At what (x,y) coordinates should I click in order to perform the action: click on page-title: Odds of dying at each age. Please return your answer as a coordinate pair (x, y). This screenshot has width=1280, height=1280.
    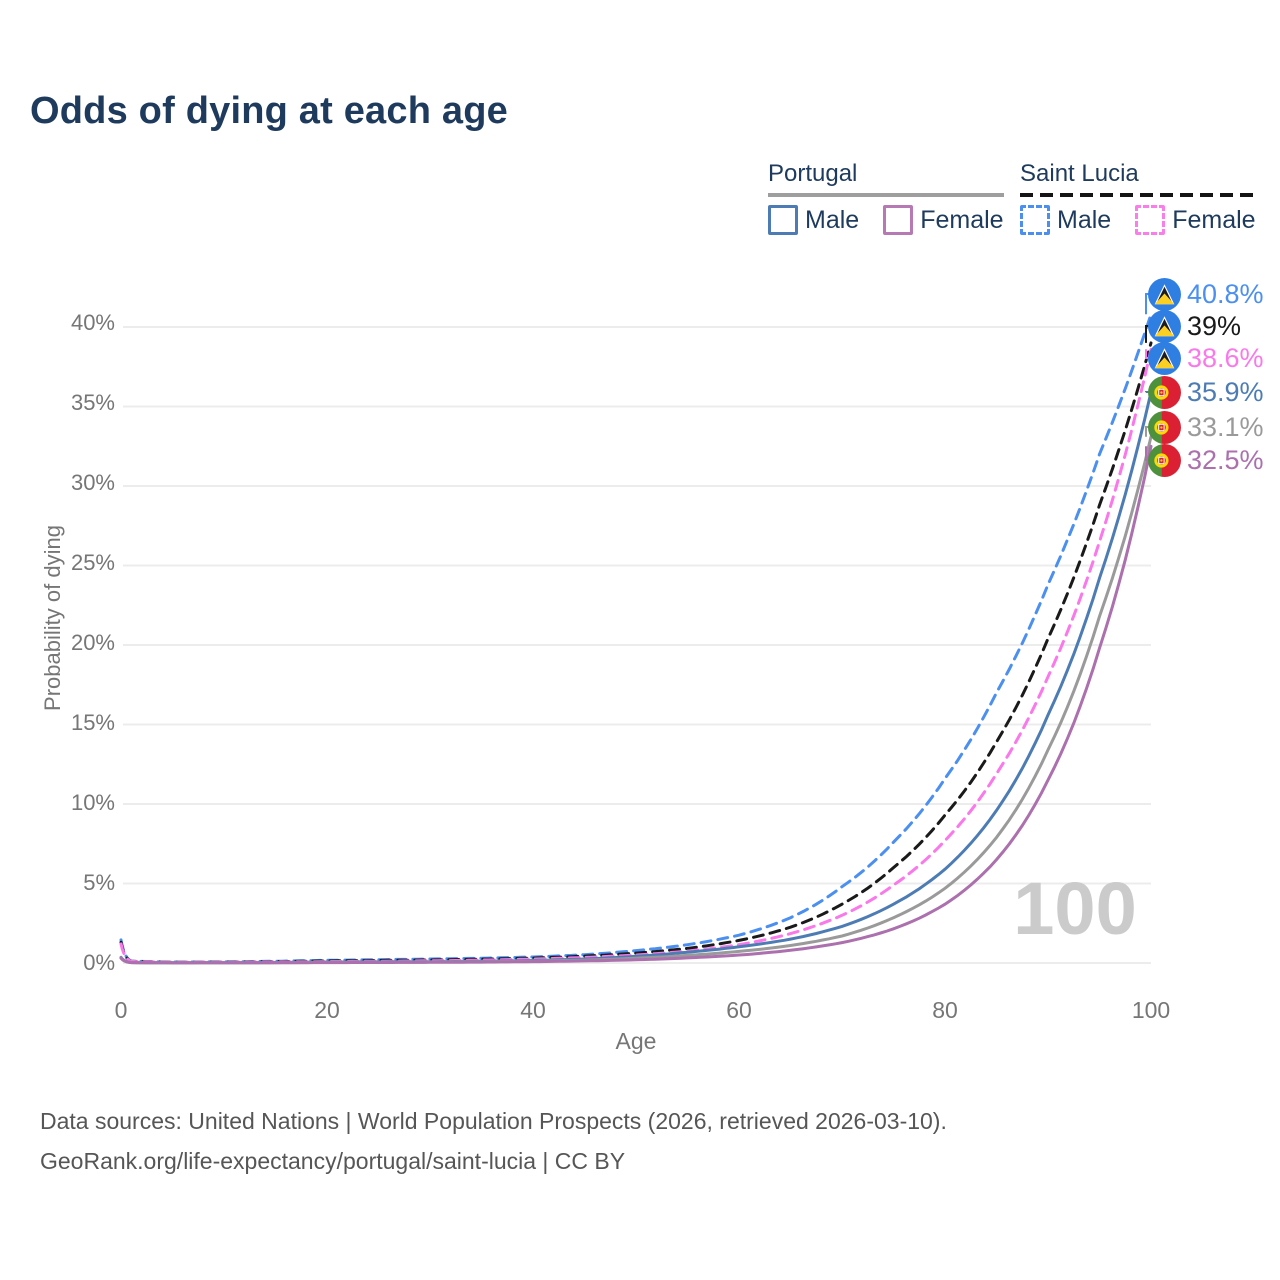
    Looking at the image, I should click on (269, 111).